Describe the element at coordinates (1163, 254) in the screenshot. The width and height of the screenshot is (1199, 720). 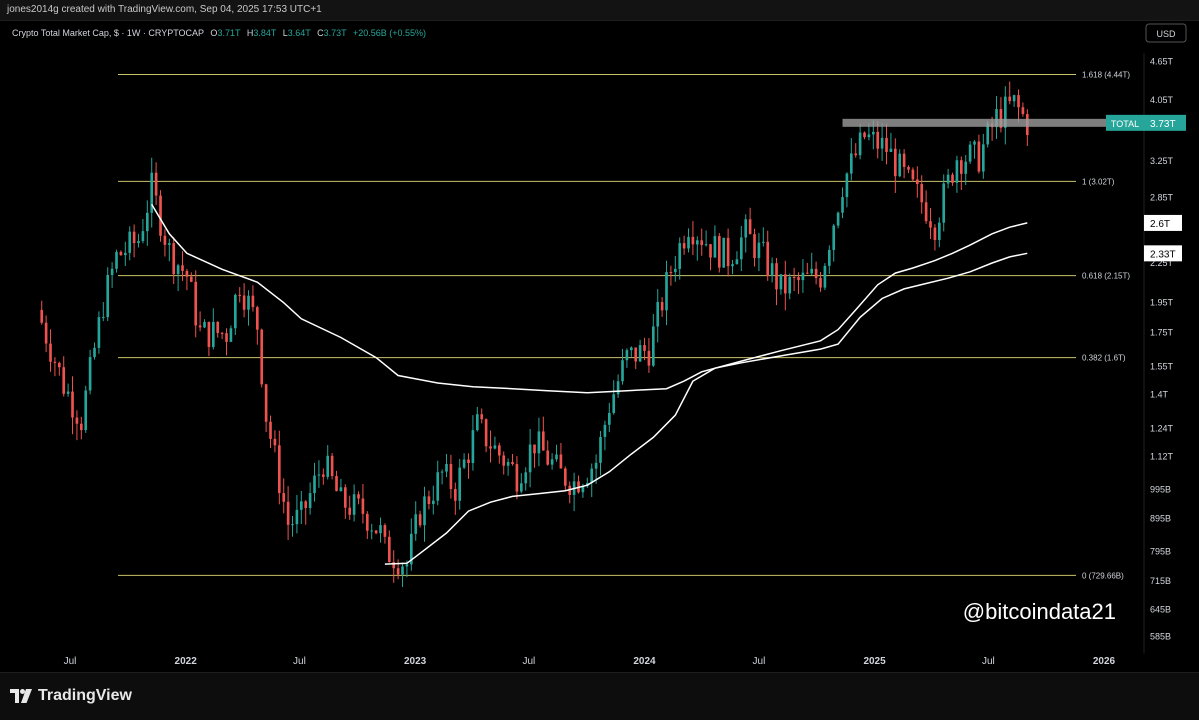
I see `ma-2-price-text: 2.33T` at that location.